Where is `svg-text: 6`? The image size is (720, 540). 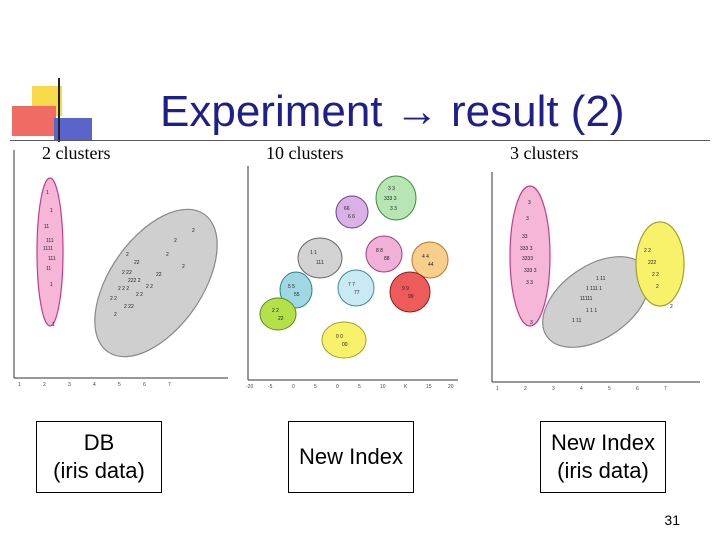 svg-text: 6 is located at coordinates (144, 385).